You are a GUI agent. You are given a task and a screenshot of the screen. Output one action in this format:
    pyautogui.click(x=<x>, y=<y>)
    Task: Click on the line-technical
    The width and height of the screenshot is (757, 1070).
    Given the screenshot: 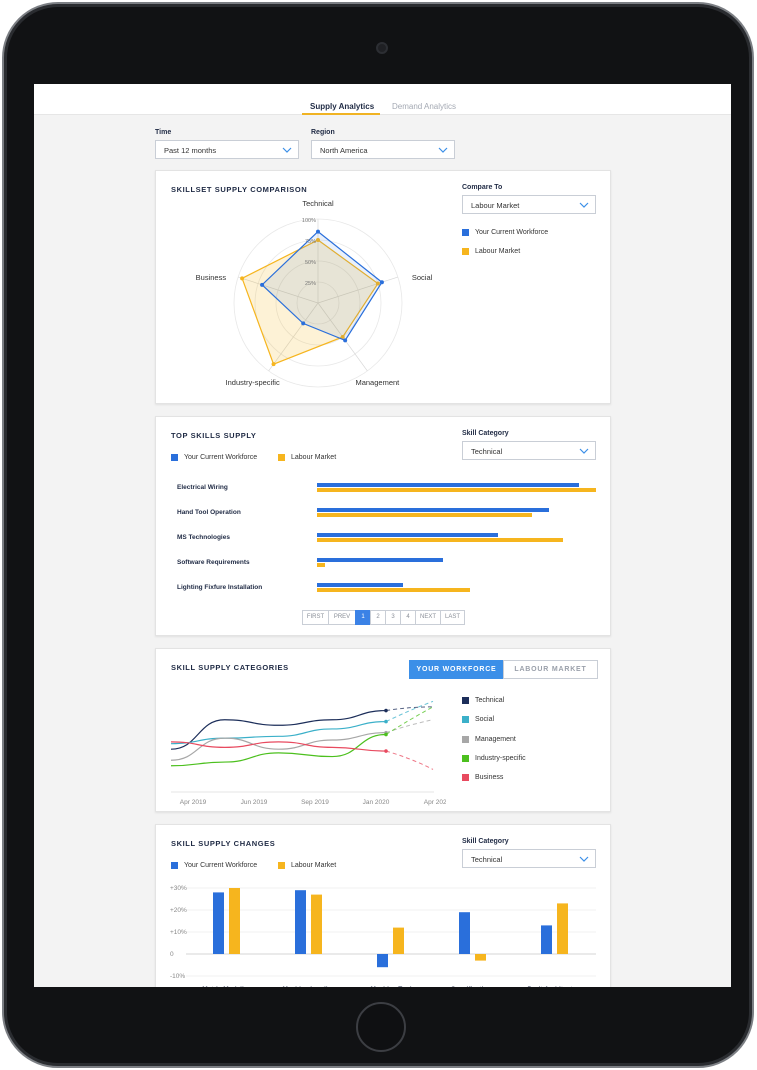 What is the action you would take?
    pyautogui.click(x=278, y=729)
    